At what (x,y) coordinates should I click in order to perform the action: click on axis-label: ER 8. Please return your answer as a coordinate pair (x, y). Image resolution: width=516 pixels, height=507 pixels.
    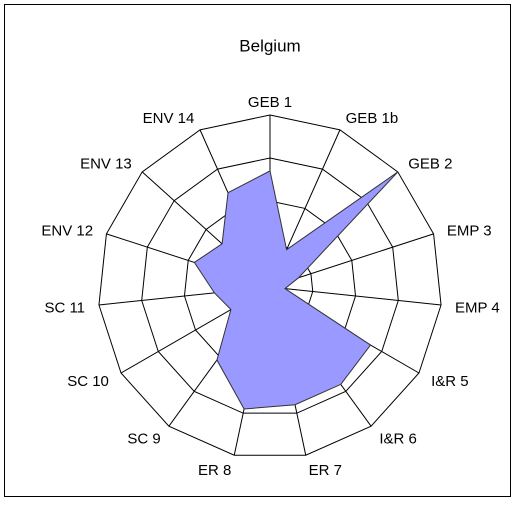
    Looking at the image, I should click on (214, 470).